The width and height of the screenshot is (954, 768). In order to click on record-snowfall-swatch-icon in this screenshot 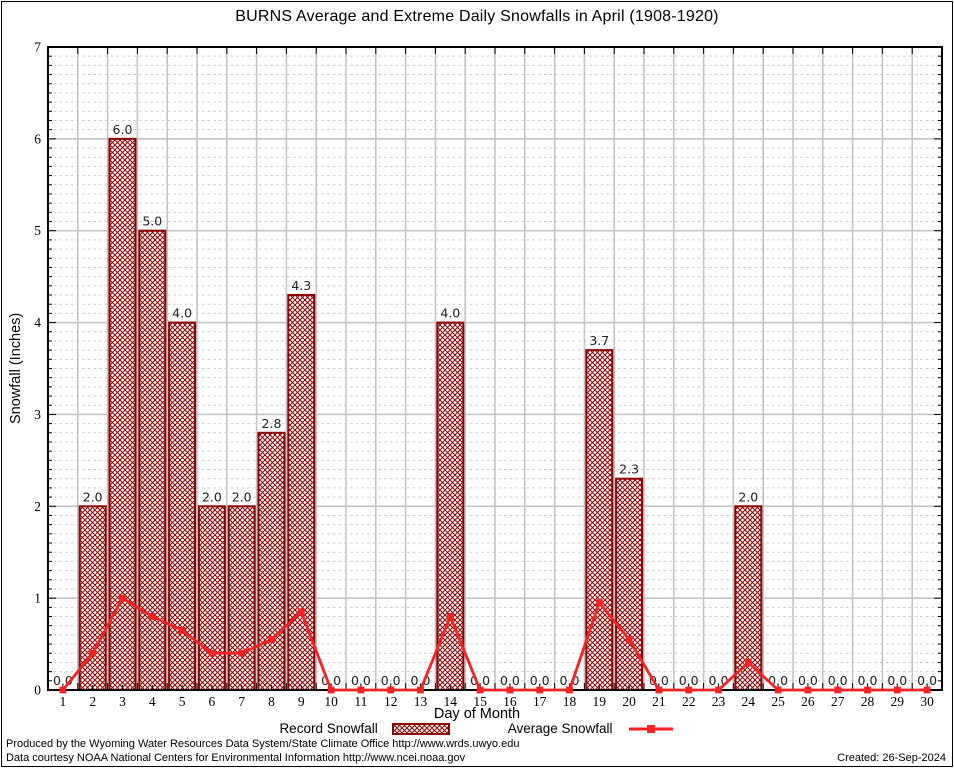, I will do `click(420, 728)`.